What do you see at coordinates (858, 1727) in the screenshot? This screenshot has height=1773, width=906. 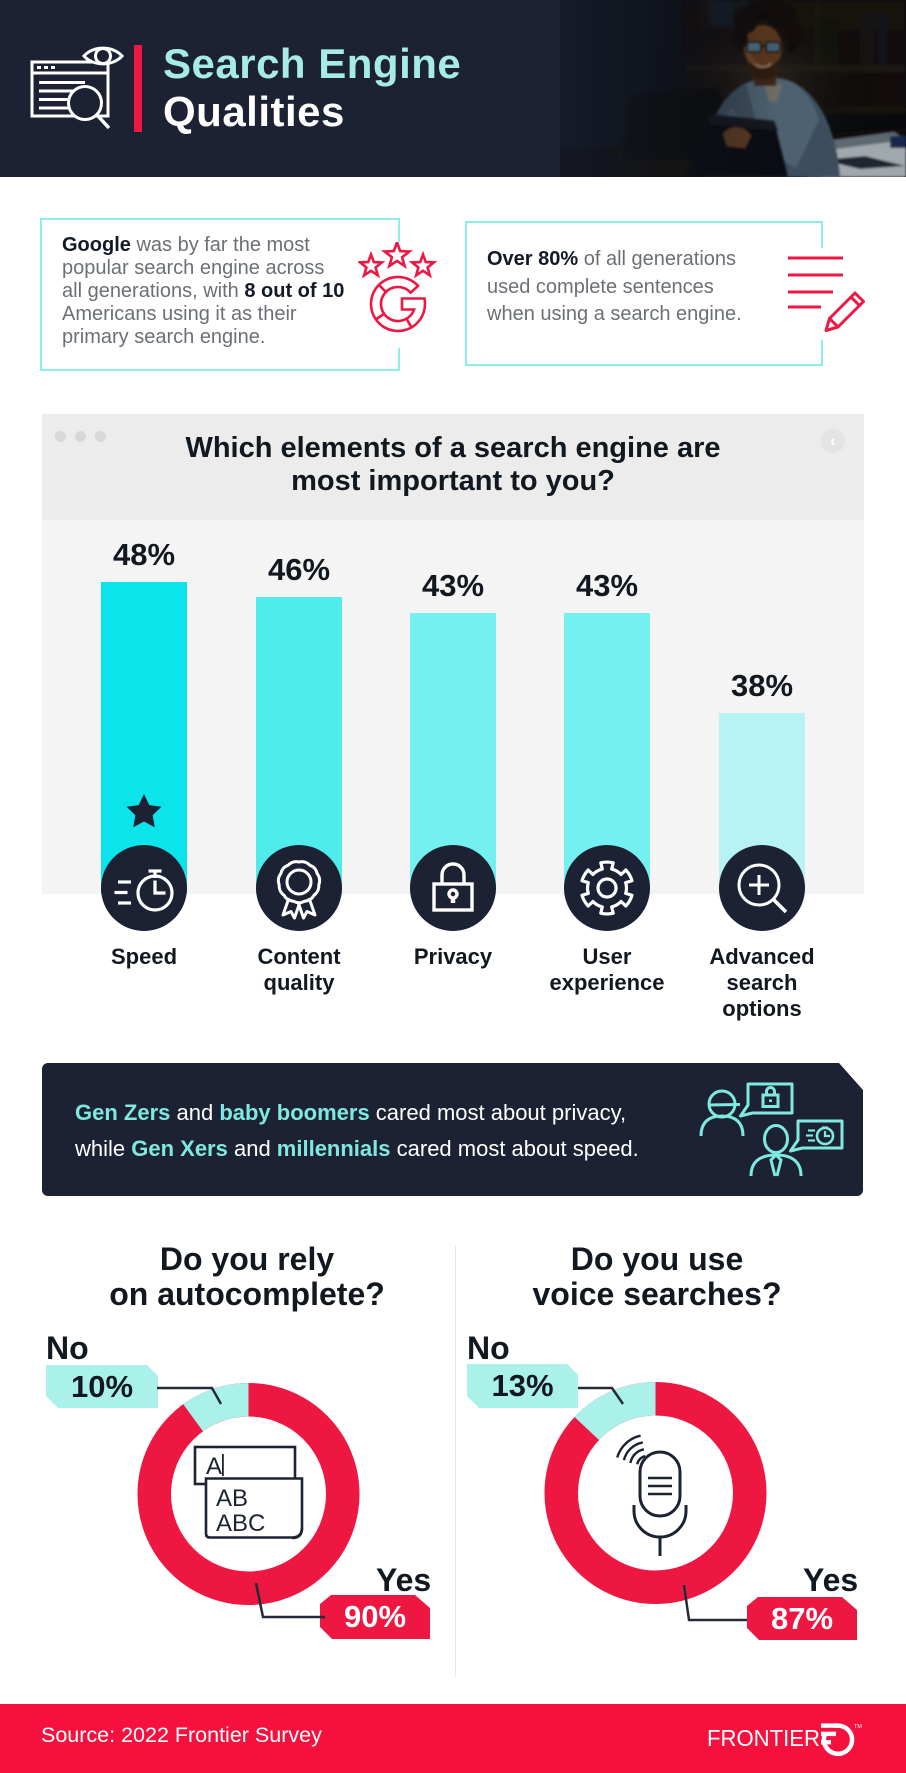 I see `svg-text: TM` at bounding box center [858, 1727].